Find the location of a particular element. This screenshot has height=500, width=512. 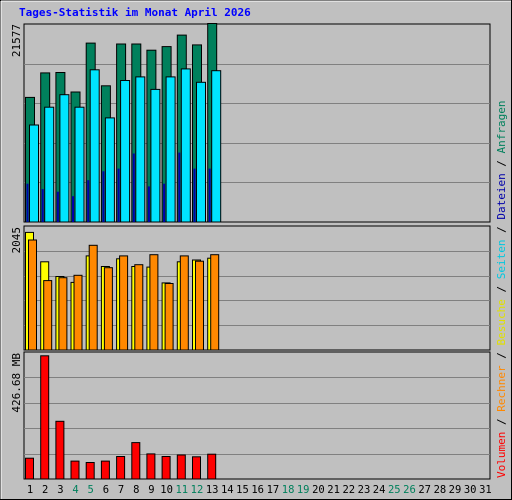

x-tick-label: 3 is located at coordinates (60, 490).